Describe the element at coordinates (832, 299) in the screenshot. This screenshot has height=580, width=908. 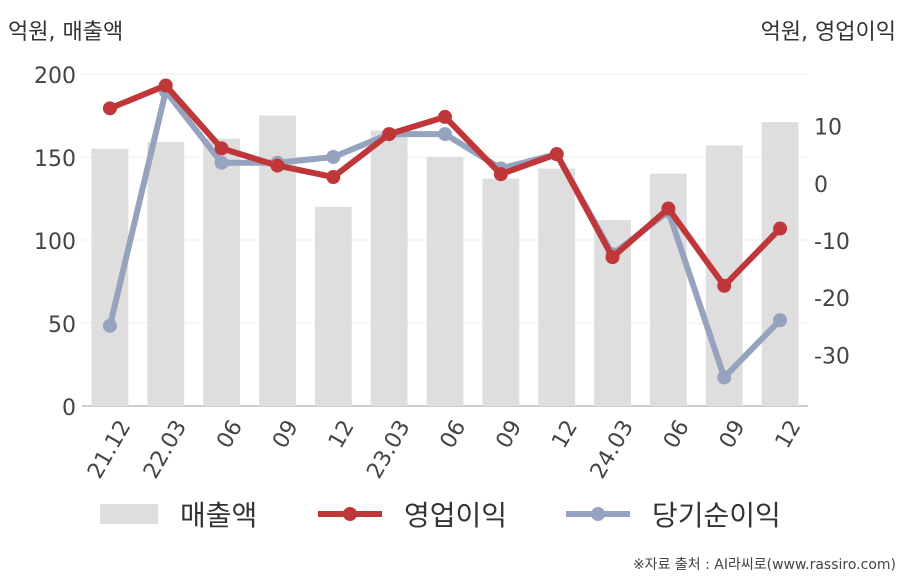
I see `right-tick-label: -20` at that location.